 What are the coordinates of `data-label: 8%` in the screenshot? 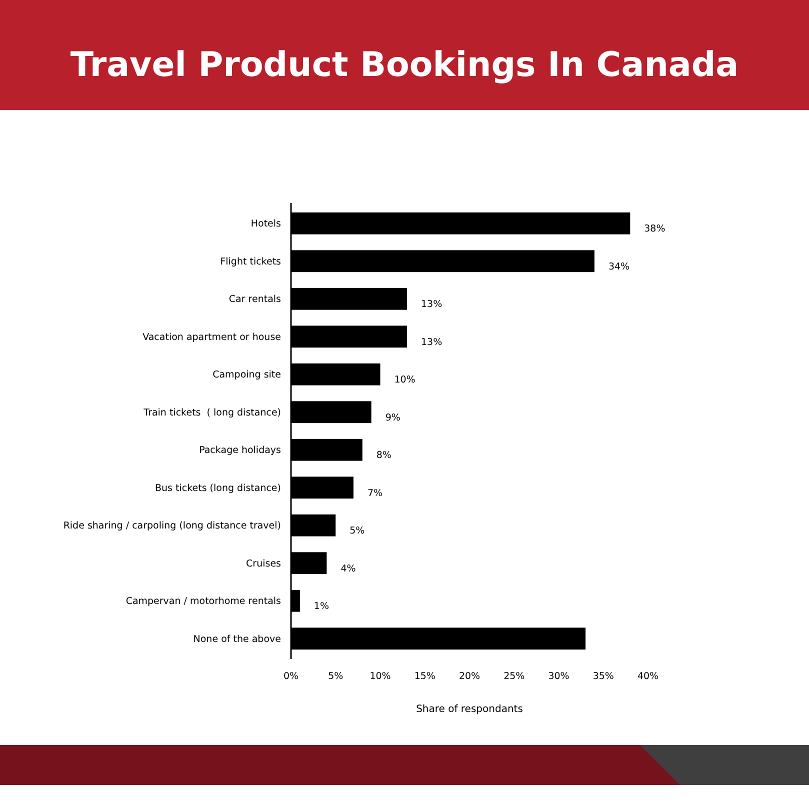 It's located at (384, 456).